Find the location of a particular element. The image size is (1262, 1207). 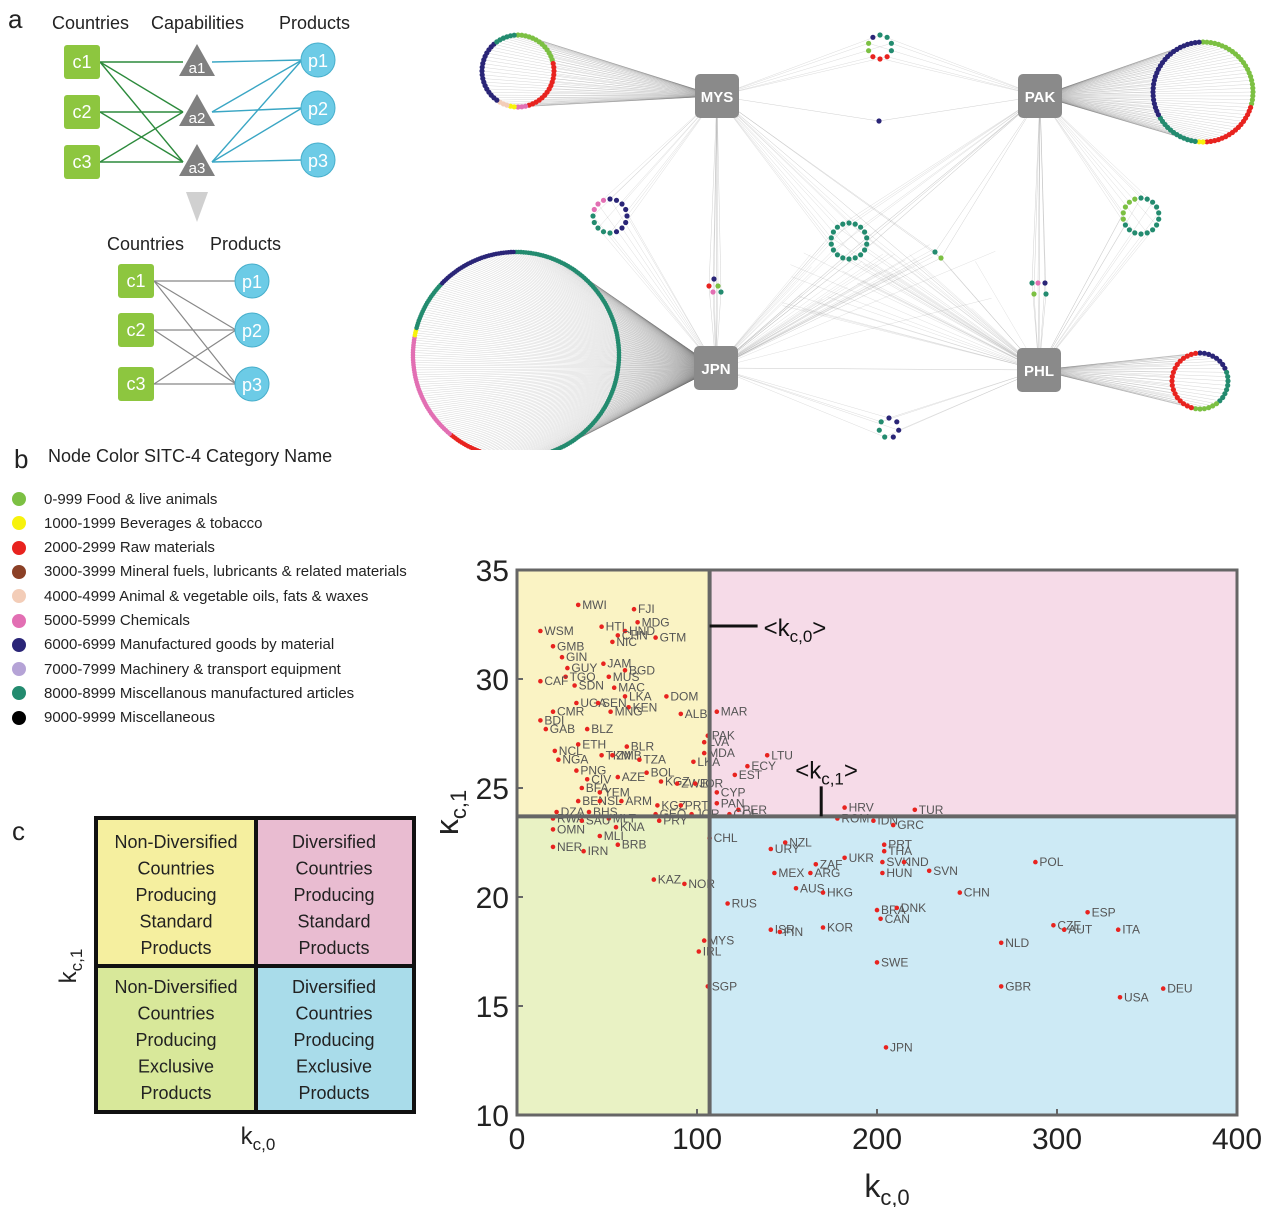

point-label: TZA is located at coordinates (654, 760).